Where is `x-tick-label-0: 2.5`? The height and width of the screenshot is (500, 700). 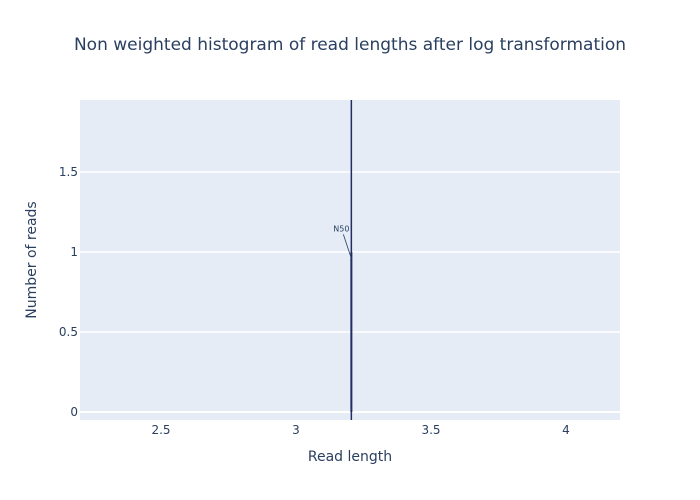 x-tick-label-0: 2.5 is located at coordinates (160, 430).